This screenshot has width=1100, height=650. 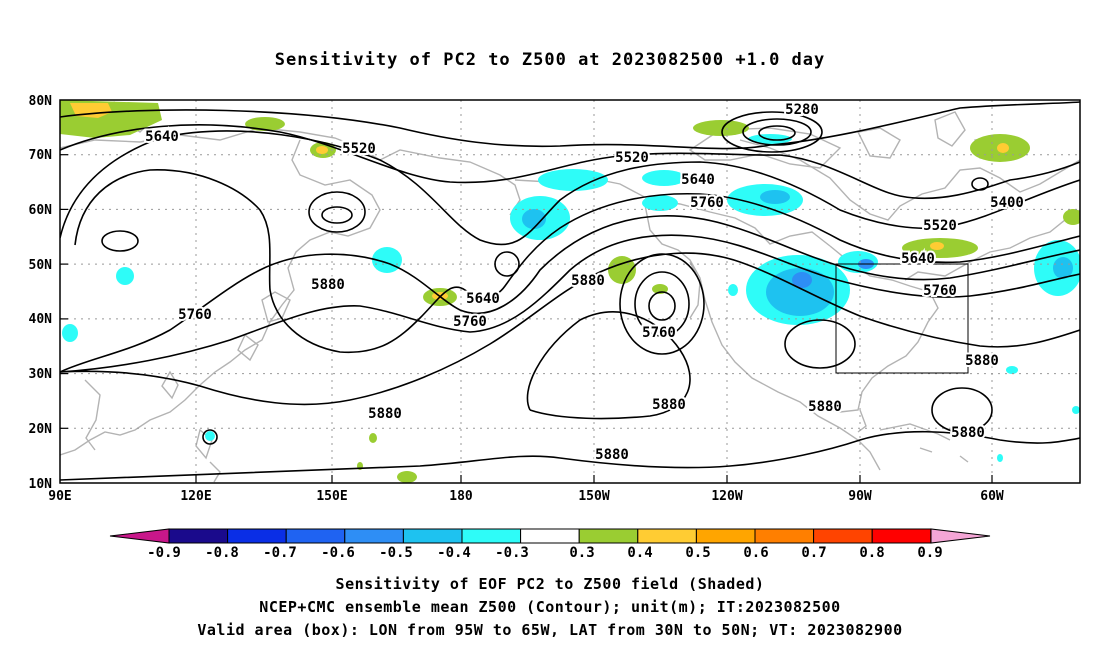 I want to click on lat-label: 80N, so click(x=41, y=101).